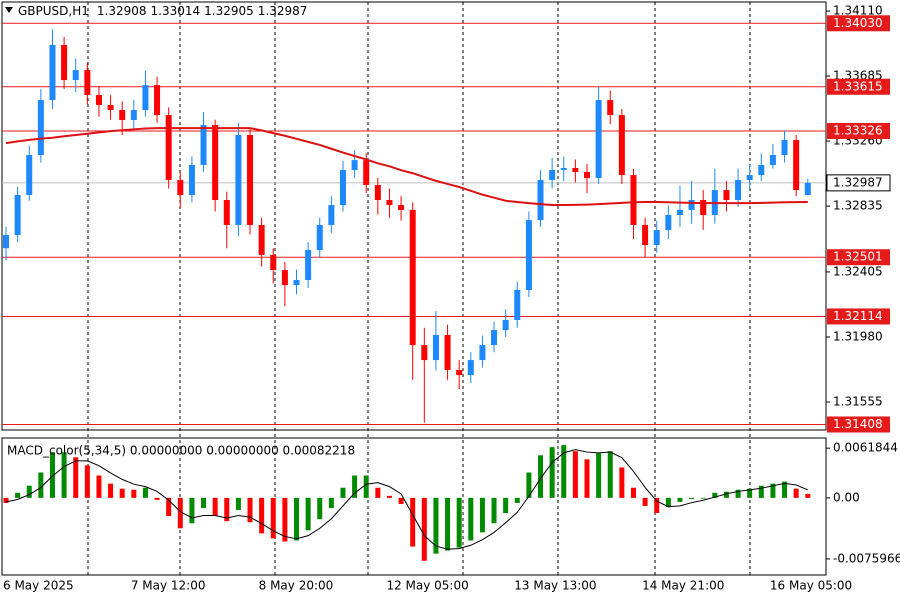 The image size is (900, 600). I want to click on x-tick-label: 14 May 21:00, so click(683, 586).